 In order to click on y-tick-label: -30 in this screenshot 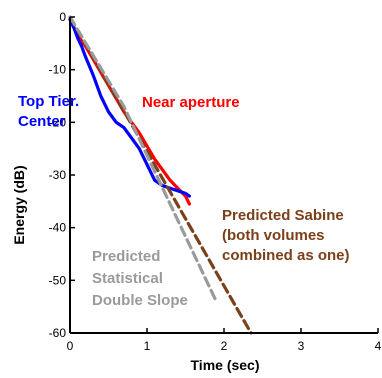, I will do `click(58, 175)`.